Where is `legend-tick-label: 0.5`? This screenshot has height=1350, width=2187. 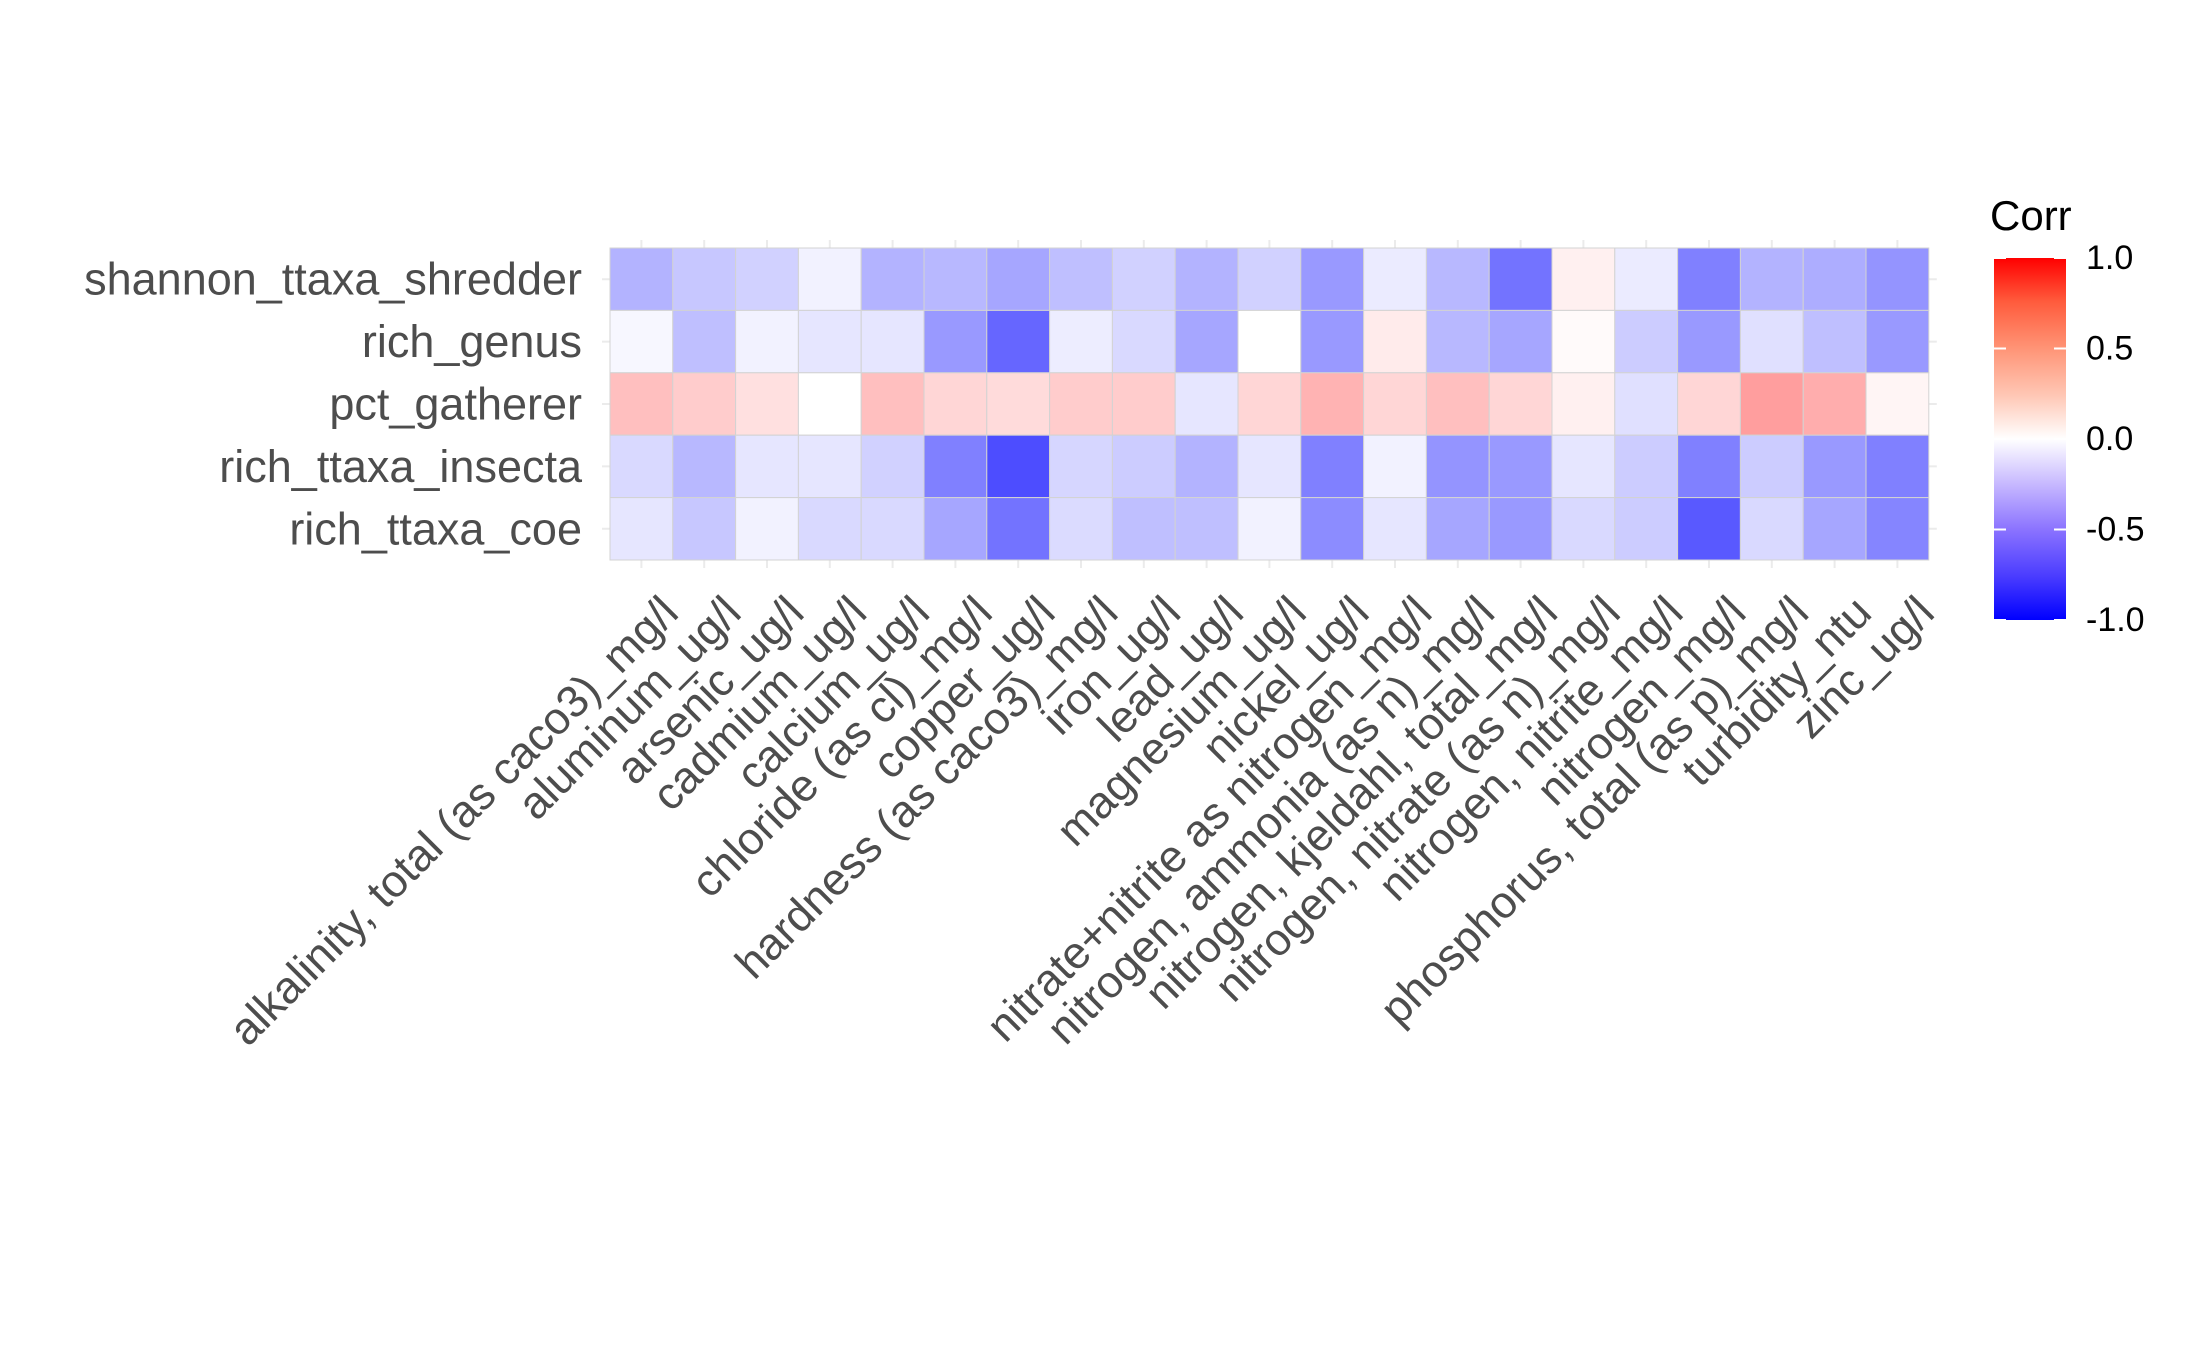 legend-tick-label: 0.5 is located at coordinates (2109, 349).